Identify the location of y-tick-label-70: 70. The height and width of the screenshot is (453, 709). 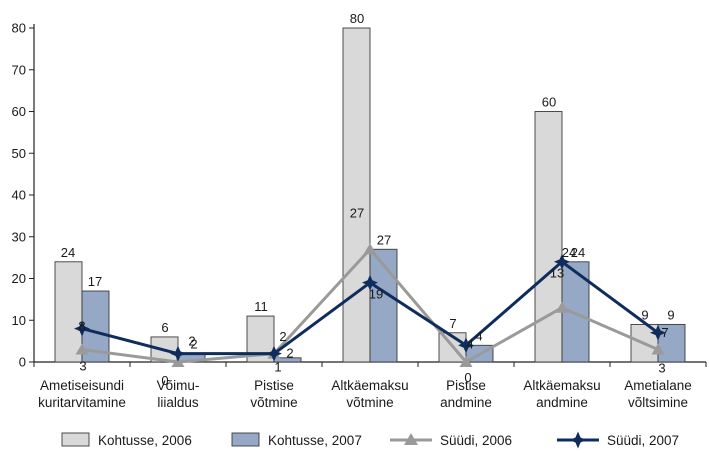
(19, 69).